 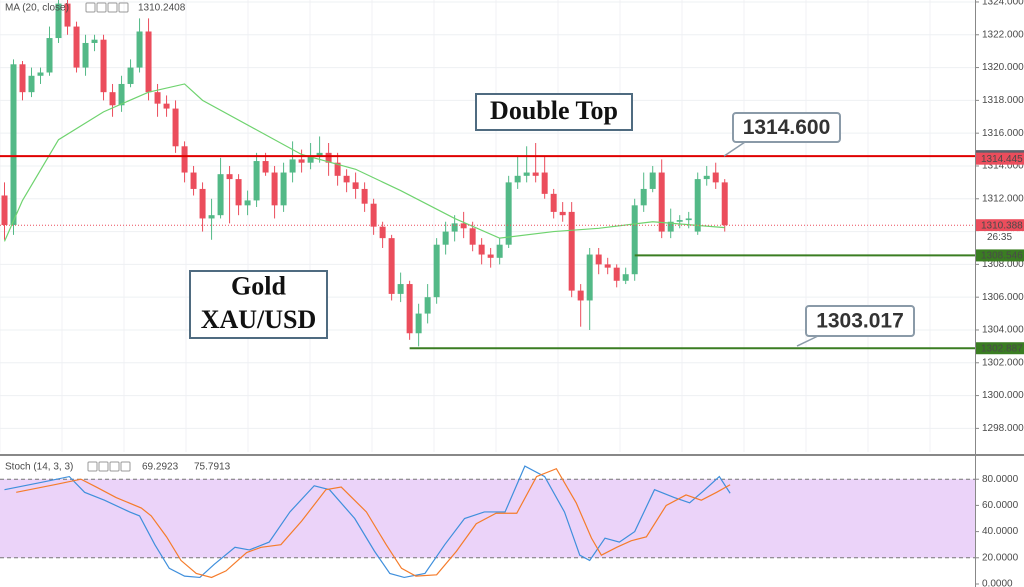 I want to click on axis-price-label: 1302.887, so click(x=1002, y=348).